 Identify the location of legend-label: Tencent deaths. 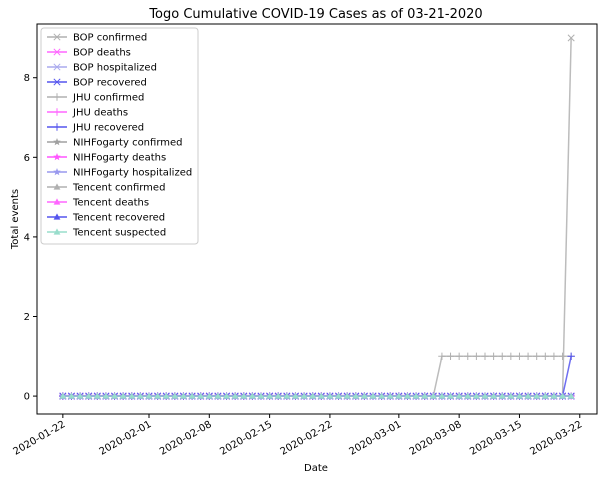
(110, 203).